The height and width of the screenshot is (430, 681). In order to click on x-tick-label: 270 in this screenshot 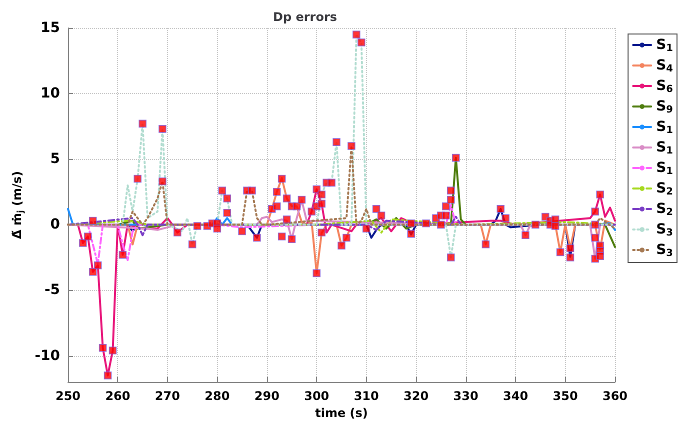, I will do `click(167, 396)`.